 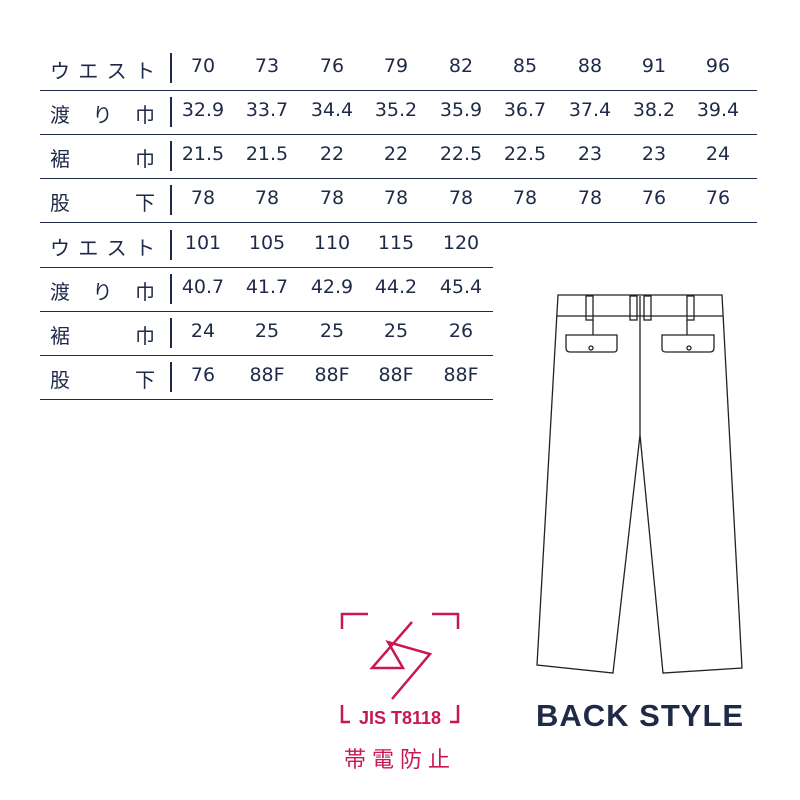 I want to click on table-cell: 40.7, so click(x=203, y=287).